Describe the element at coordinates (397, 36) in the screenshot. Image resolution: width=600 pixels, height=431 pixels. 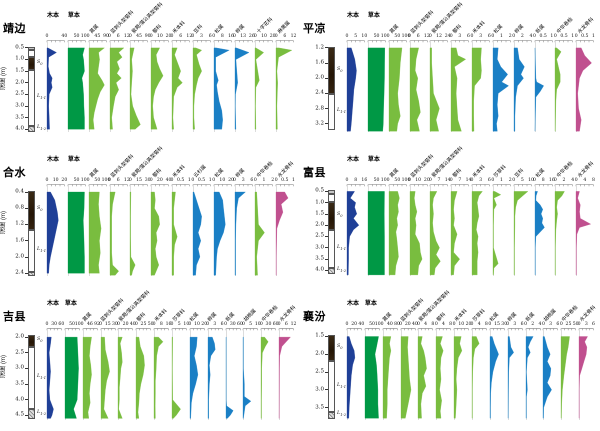
I see `axis-tick-label: 50` at that location.